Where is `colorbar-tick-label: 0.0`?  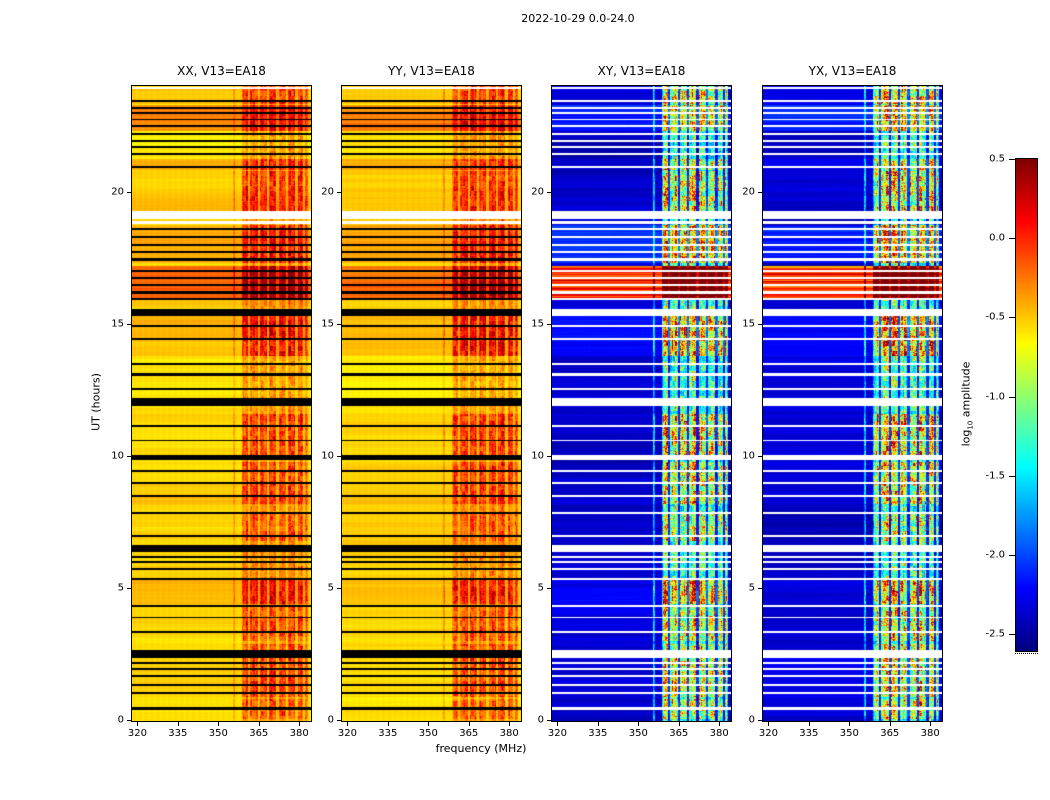 colorbar-tick-label: 0.0 is located at coordinates (997, 238).